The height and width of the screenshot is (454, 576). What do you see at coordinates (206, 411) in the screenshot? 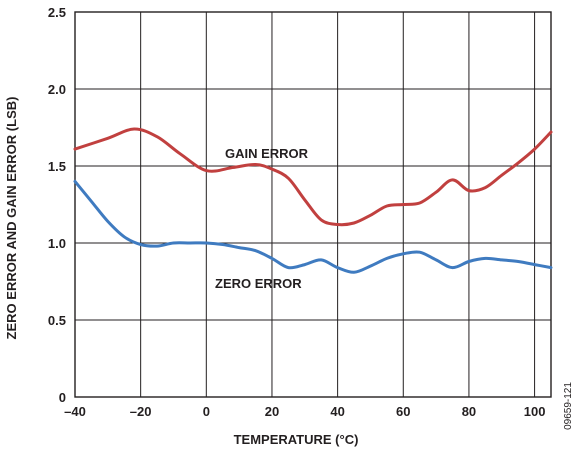
I see `x-tick-label: 0` at bounding box center [206, 411].